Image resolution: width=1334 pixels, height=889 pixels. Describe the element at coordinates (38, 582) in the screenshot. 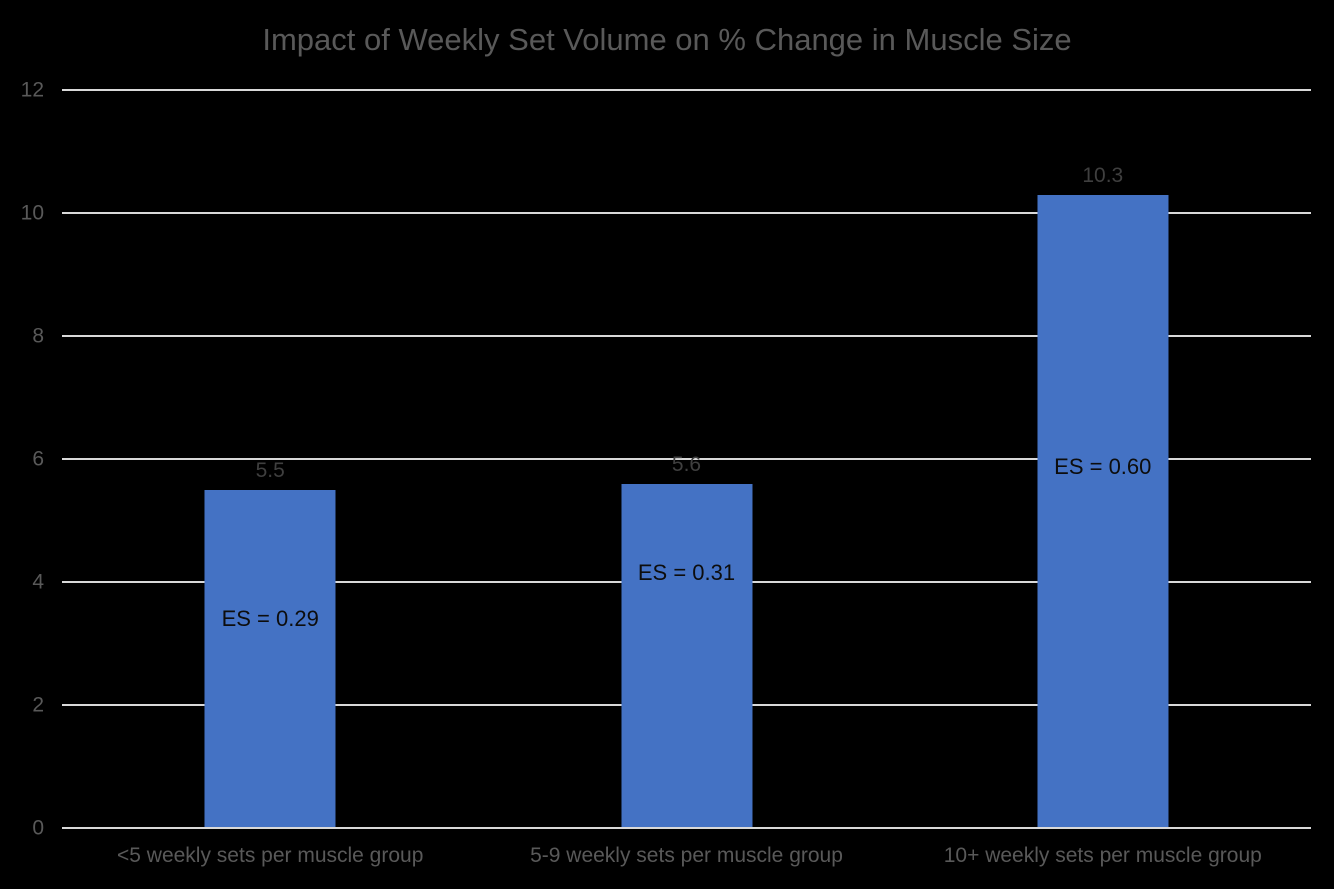

I see `y-tick-label: 4` at that location.